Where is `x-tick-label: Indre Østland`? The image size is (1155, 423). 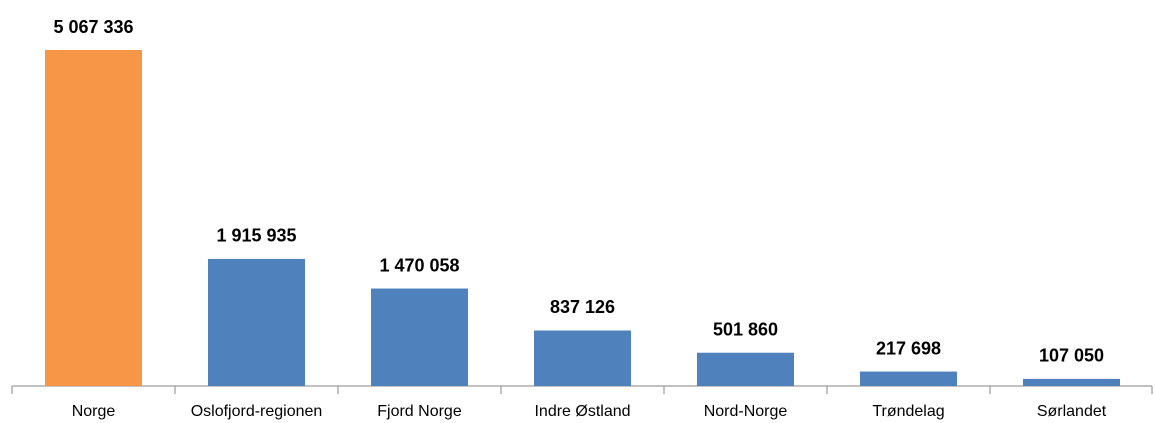 x-tick-label: Indre Østland is located at coordinates (582, 411).